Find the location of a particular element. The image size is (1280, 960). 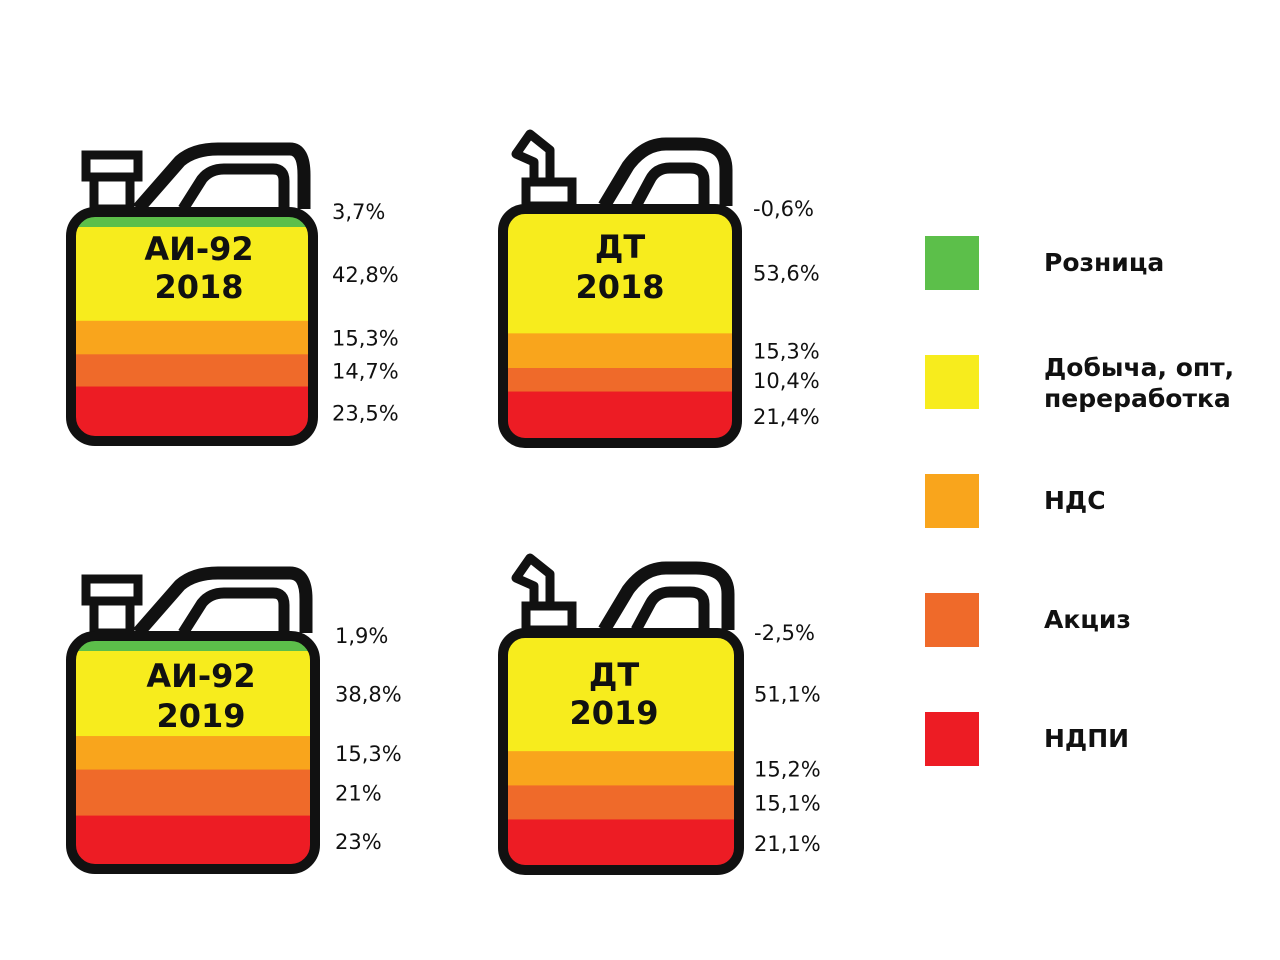

legend-label-production: Добыча, опт, is located at coordinates (1139, 367).